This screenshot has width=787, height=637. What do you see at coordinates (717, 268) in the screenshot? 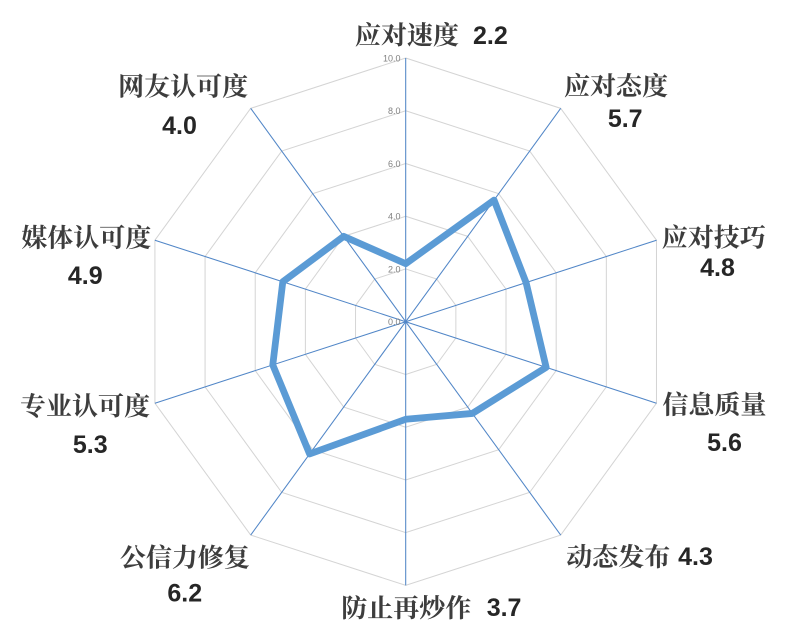
I see `svg-text: 4.8` at bounding box center [717, 268].